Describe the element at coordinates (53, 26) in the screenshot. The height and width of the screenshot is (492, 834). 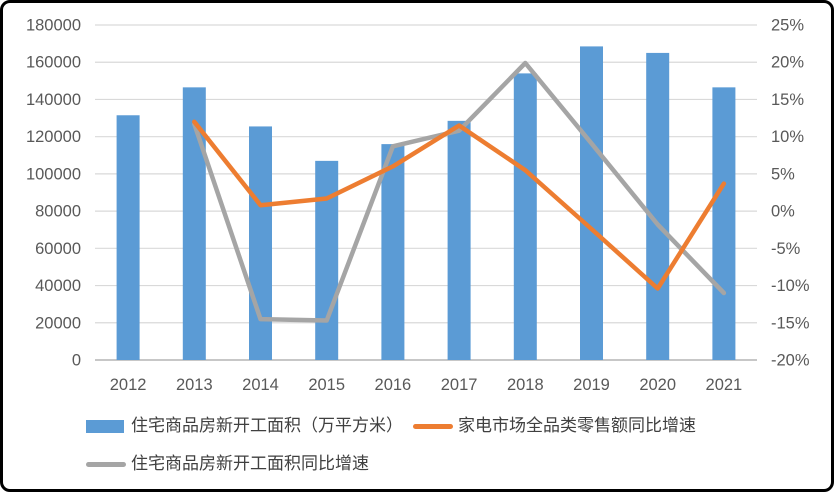
I see `left-axis-tick-label: 180000` at that location.